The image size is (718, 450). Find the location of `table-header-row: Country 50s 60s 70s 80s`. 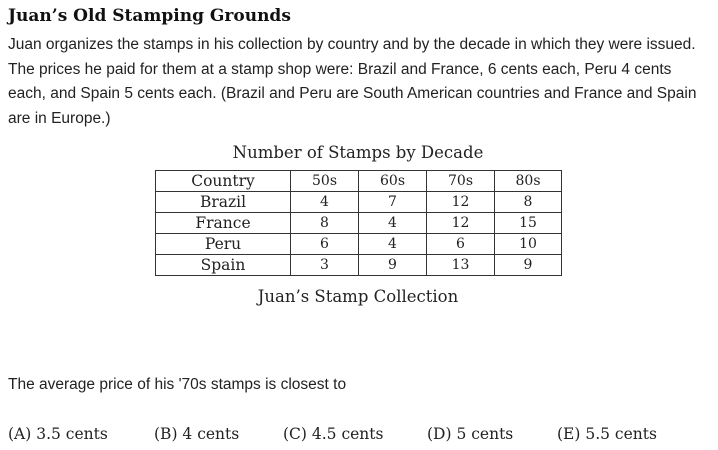

table-header-row: Country 50s 60s 70s 80s is located at coordinates (358, 181).